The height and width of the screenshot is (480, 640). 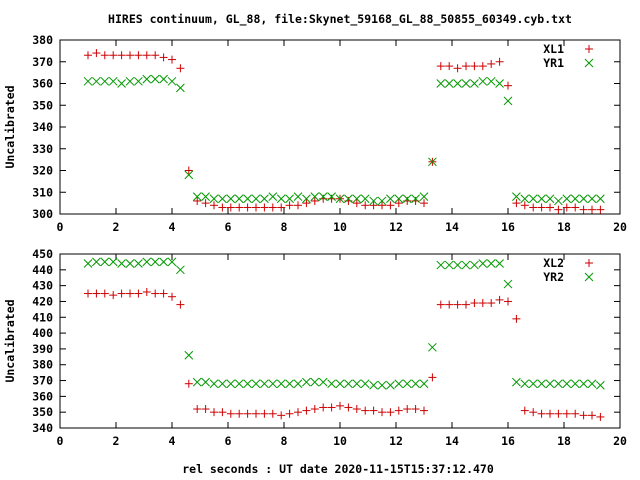 I want to click on legend-label-yr1: YR1, so click(x=553, y=63).